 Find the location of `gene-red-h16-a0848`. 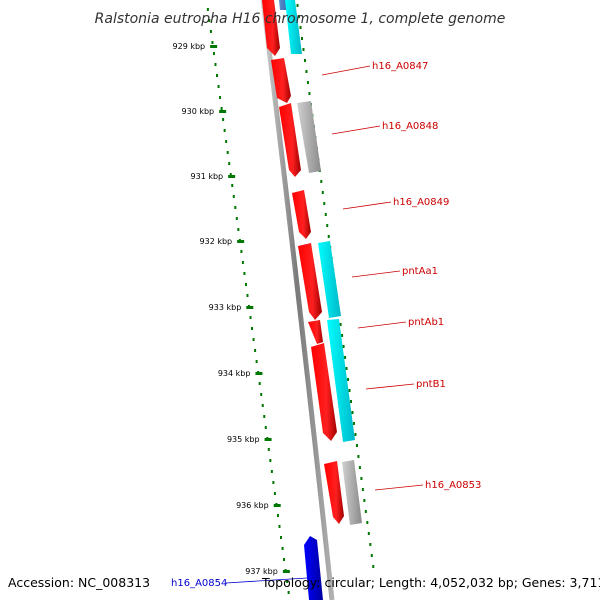

gene-red-h16-a0848 is located at coordinates (290, 140).